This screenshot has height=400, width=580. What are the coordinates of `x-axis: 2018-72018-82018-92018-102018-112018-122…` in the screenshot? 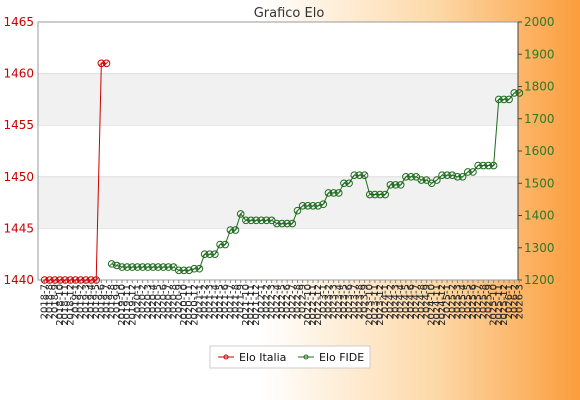 It's located at (282, 303).